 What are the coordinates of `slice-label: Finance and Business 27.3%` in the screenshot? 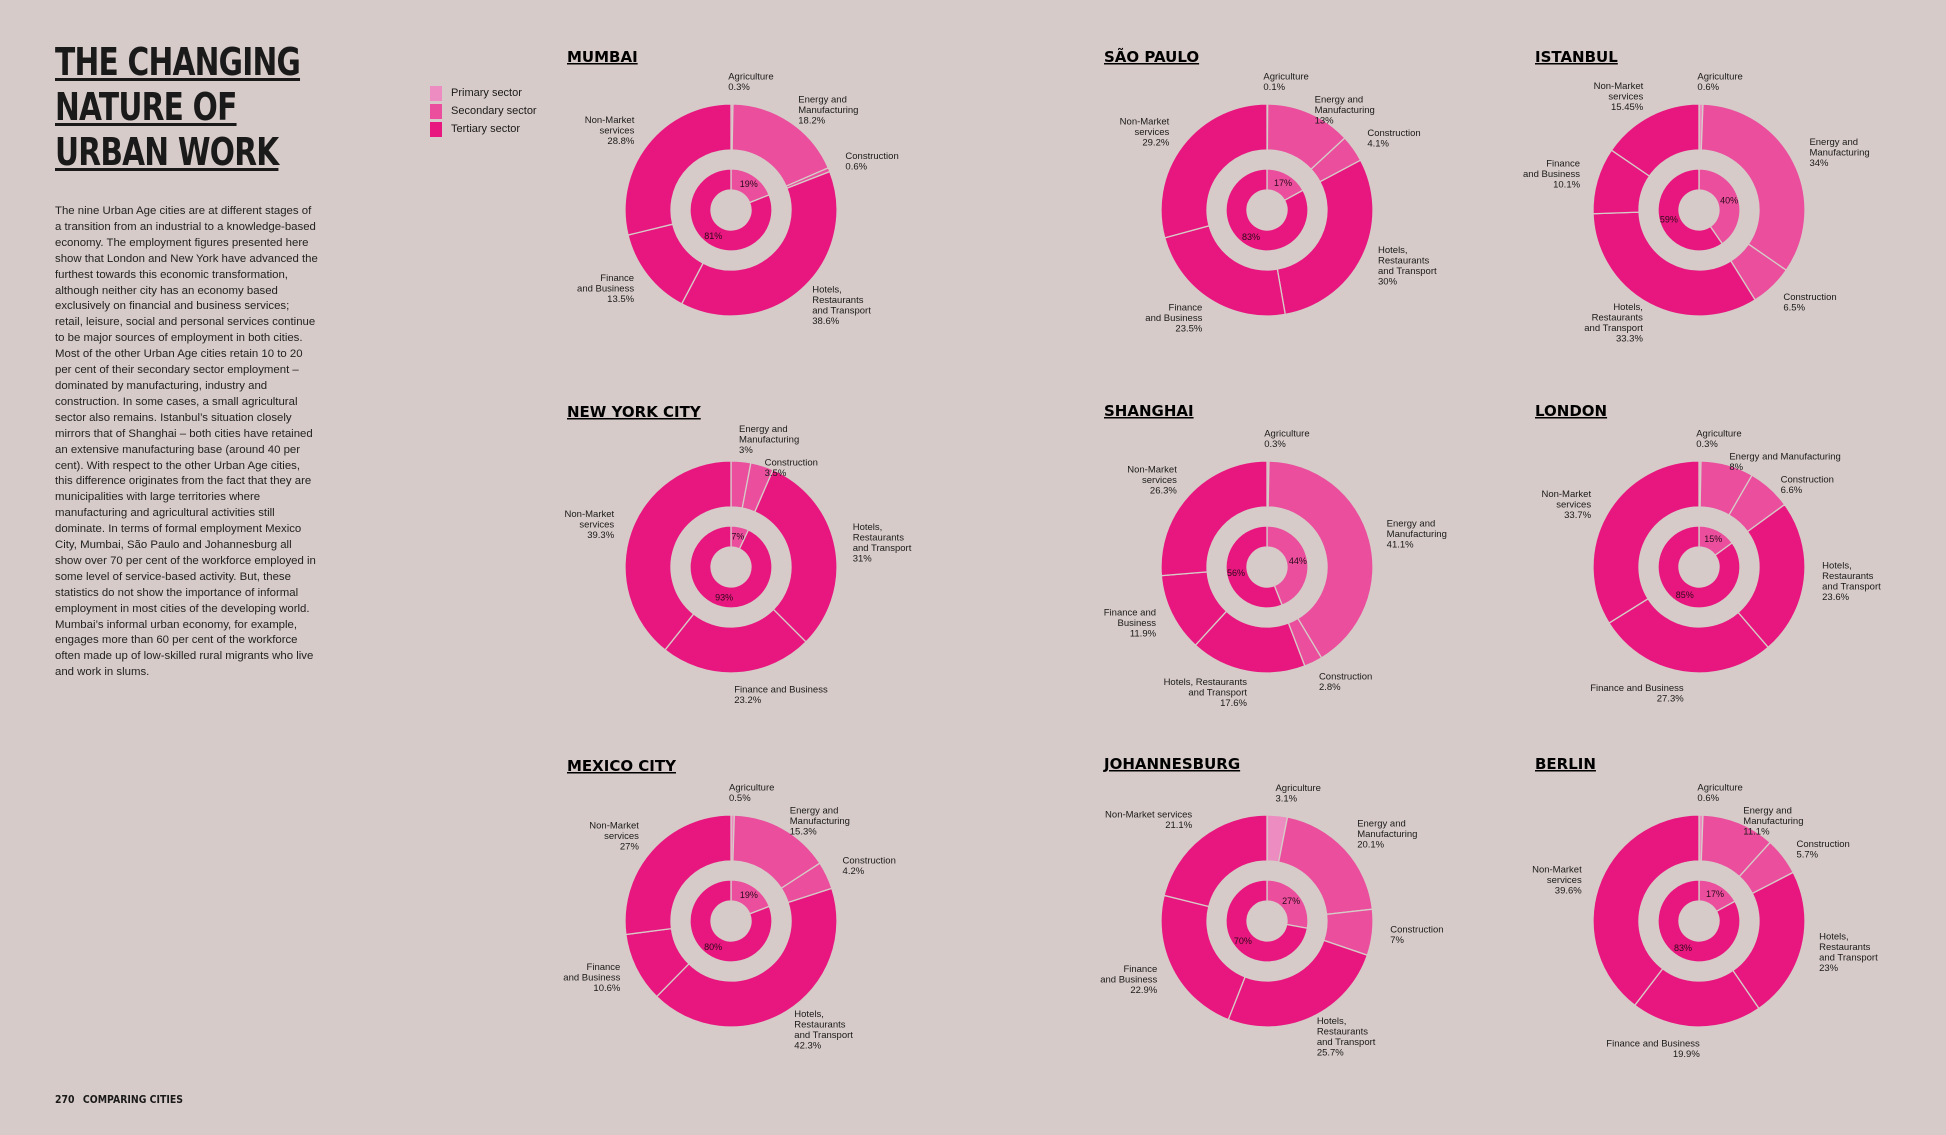 It's located at (1637, 694).